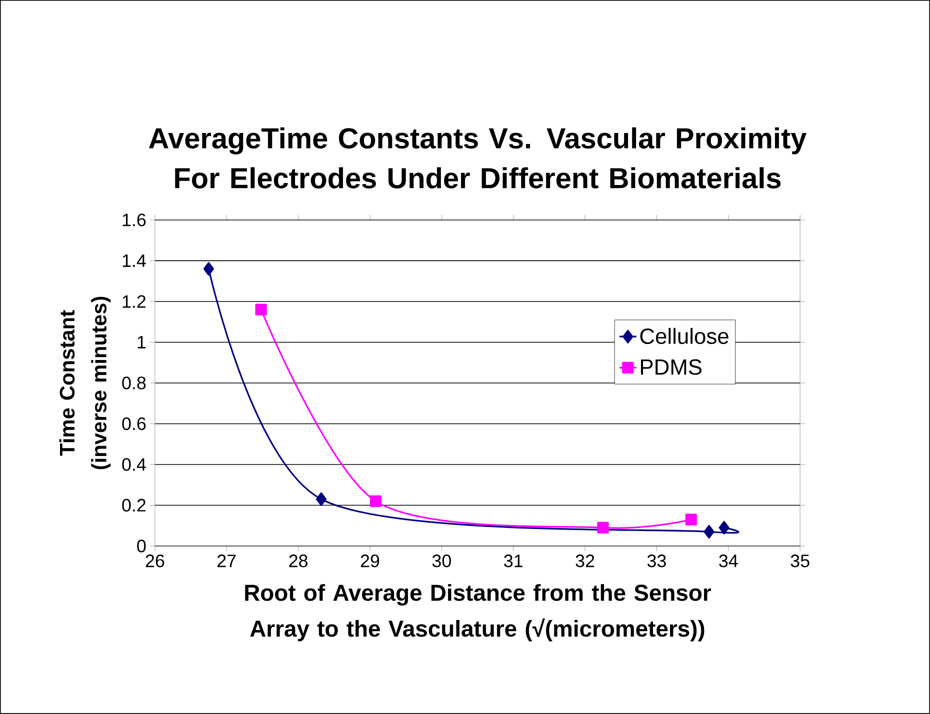 The image size is (930, 714). What do you see at coordinates (134, 383) in the screenshot?
I see `y-tick-label: 0.8` at bounding box center [134, 383].